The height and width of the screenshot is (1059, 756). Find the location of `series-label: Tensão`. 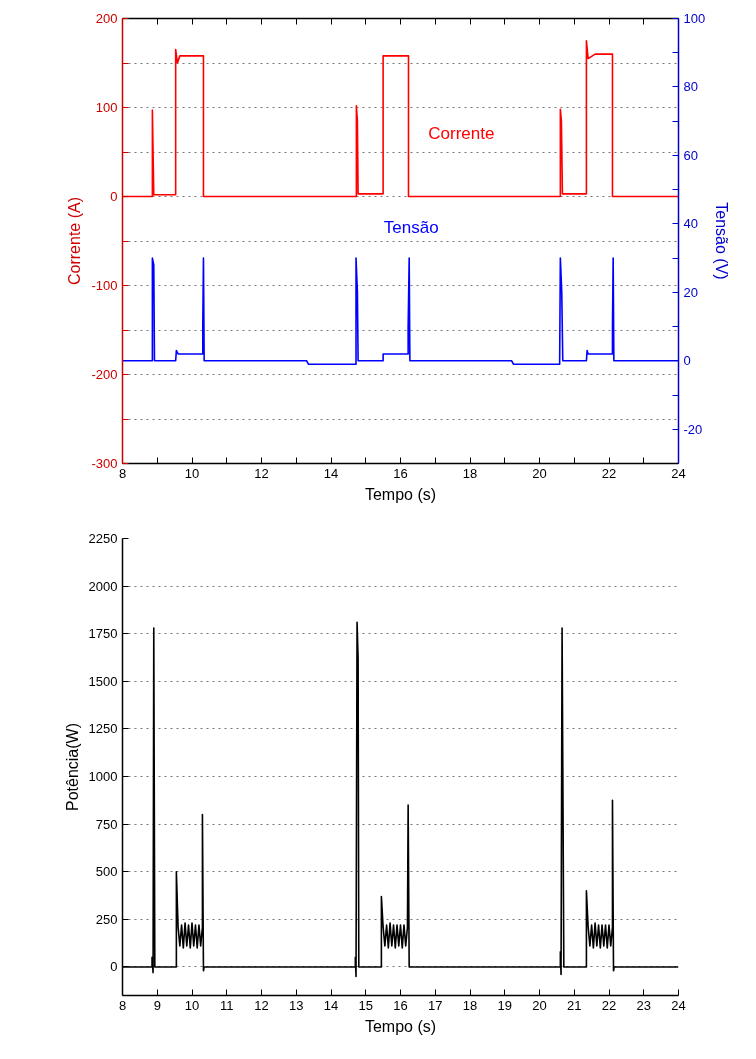

series-label: Tensão is located at coordinates (411, 227).